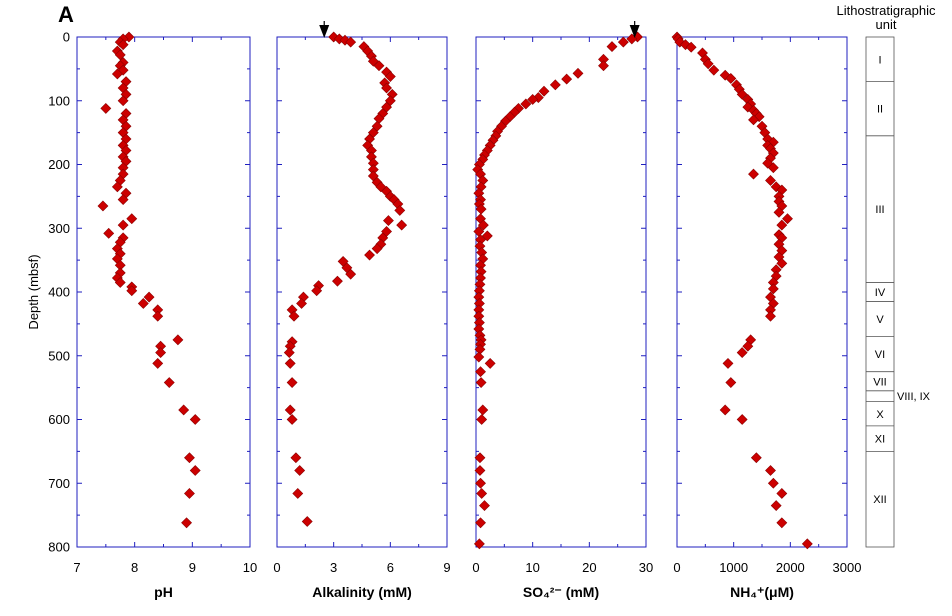  What do you see at coordinates (33, 291) in the screenshot?
I see `y-axis-title: Depth (mbsf)` at bounding box center [33, 291].